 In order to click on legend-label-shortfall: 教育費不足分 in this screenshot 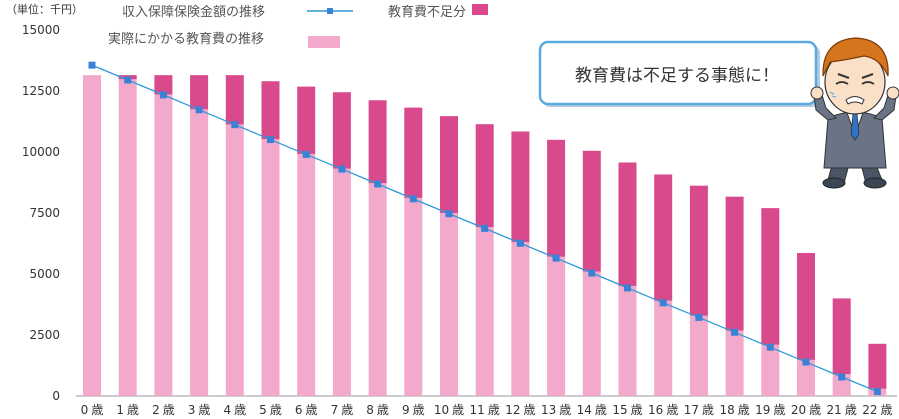, I will do `click(427, 12)`.